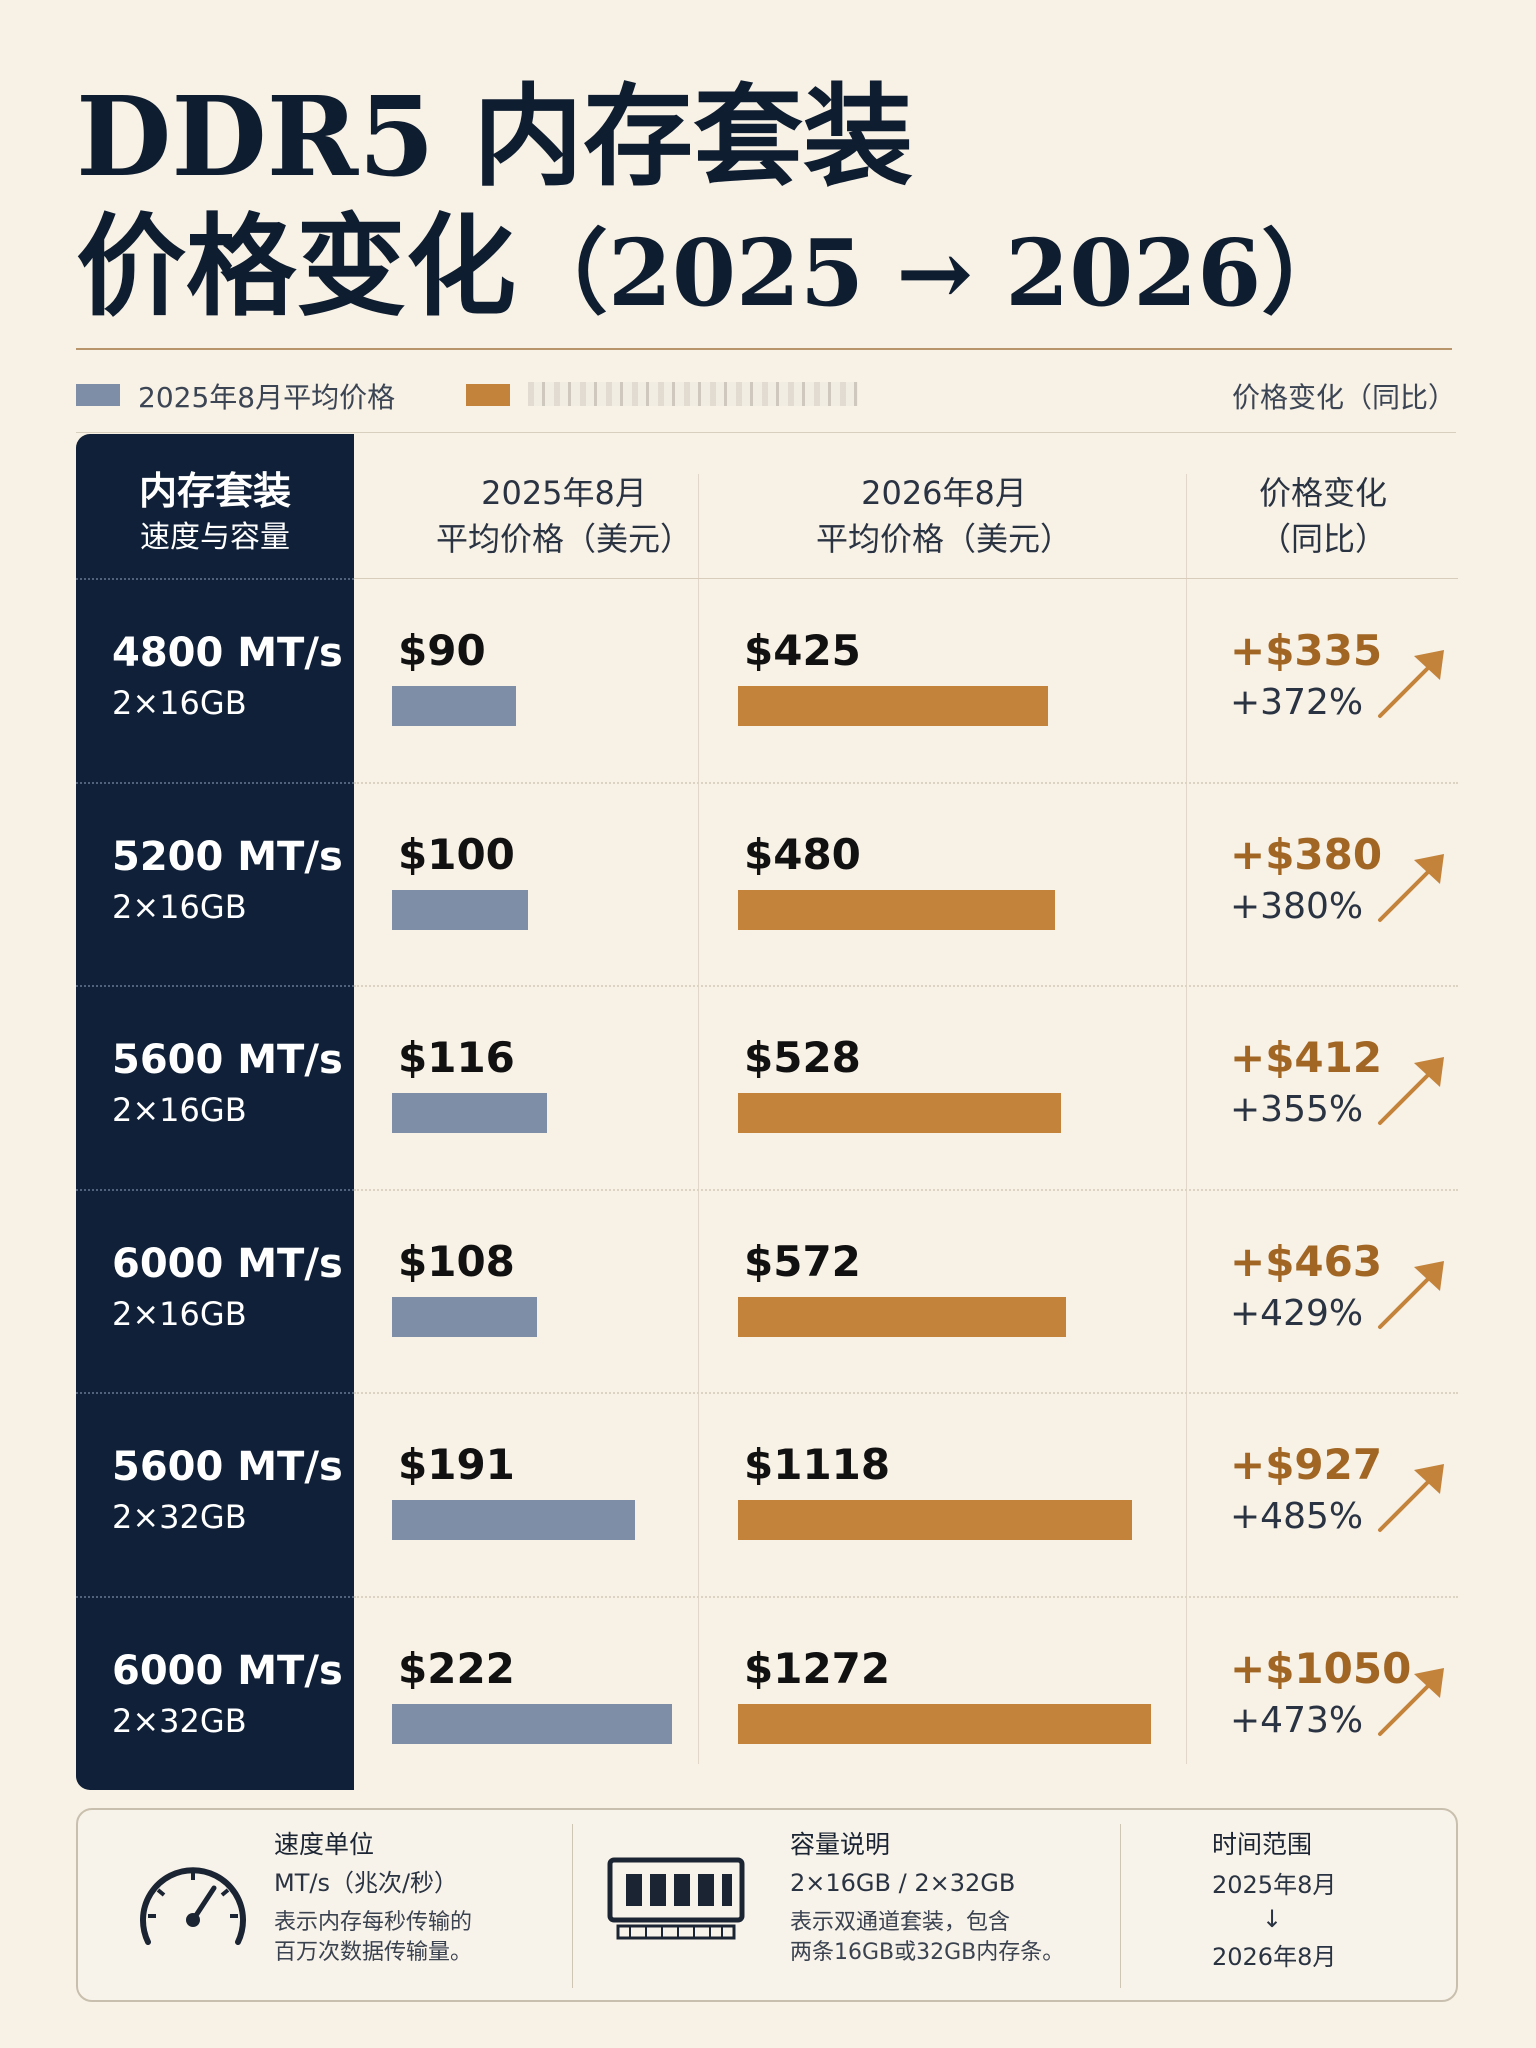 The height and width of the screenshot is (2048, 1536). Describe the element at coordinates (1297, 1109) in the screenshot. I see `change-percent: +355%` at that location.